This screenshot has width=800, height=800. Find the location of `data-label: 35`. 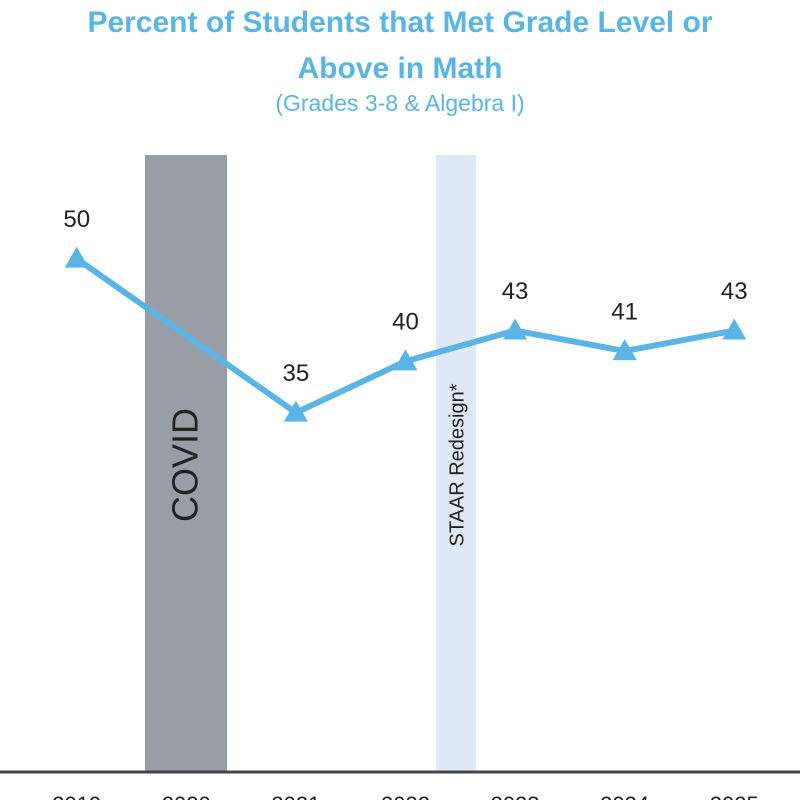

data-label: 35 is located at coordinates (296, 373).